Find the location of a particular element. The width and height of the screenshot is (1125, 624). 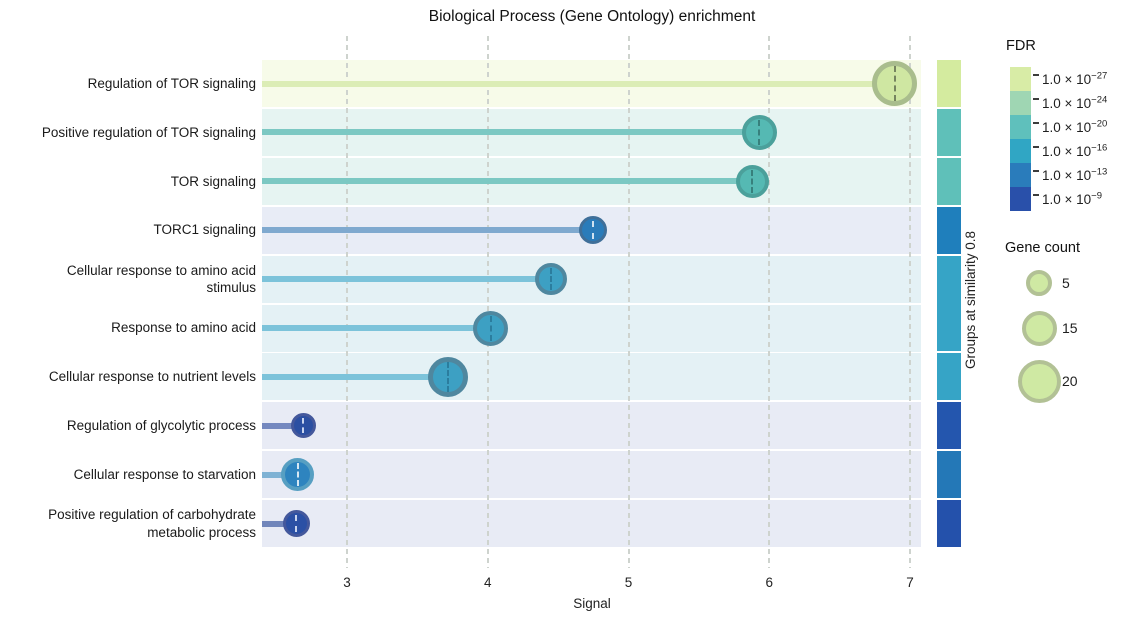

y-axis-label: Cellular response to nutrient levels is located at coordinates (152, 377).